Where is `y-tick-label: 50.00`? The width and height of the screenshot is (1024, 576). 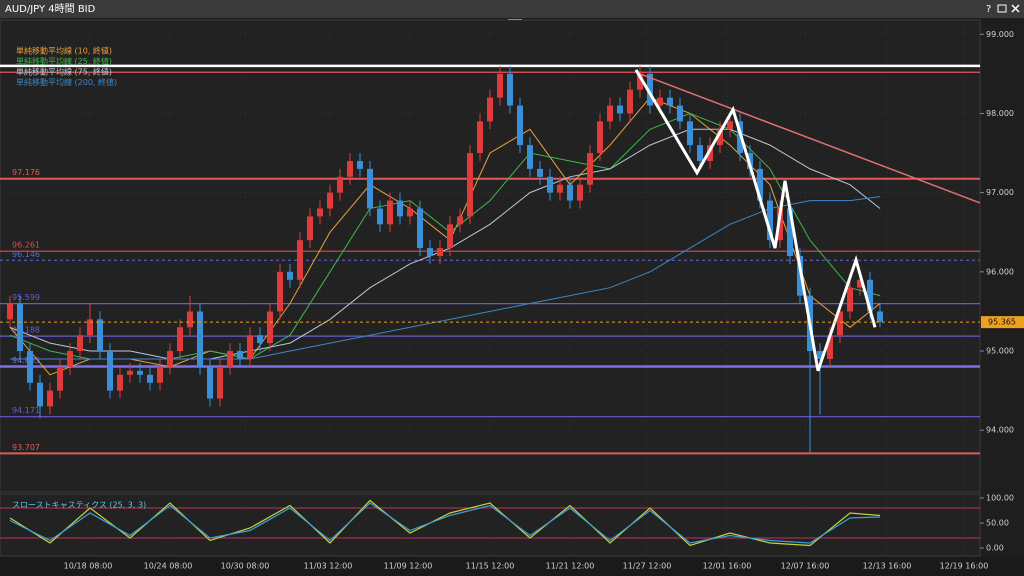
y-tick-label: 50.00 is located at coordinates (997, 523).